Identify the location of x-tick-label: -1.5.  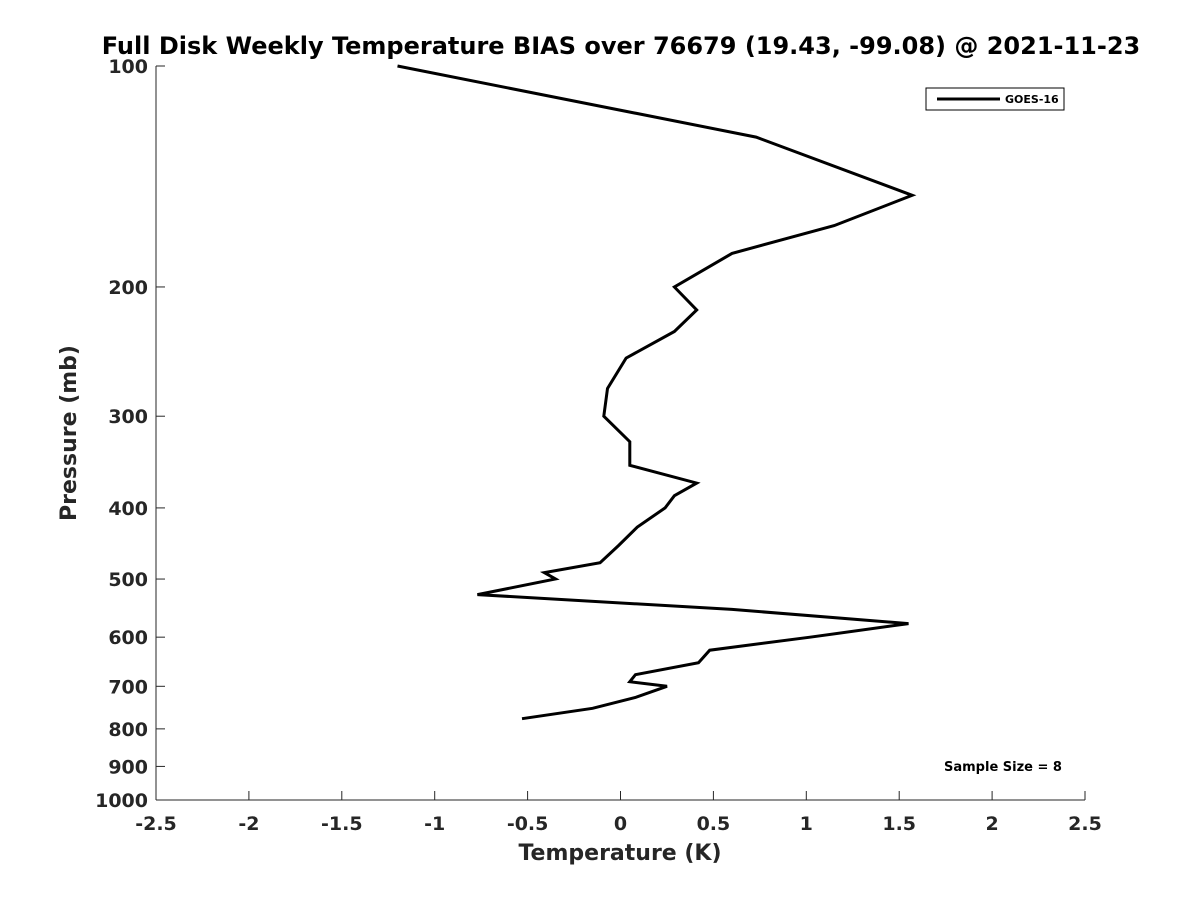
(342, 824).